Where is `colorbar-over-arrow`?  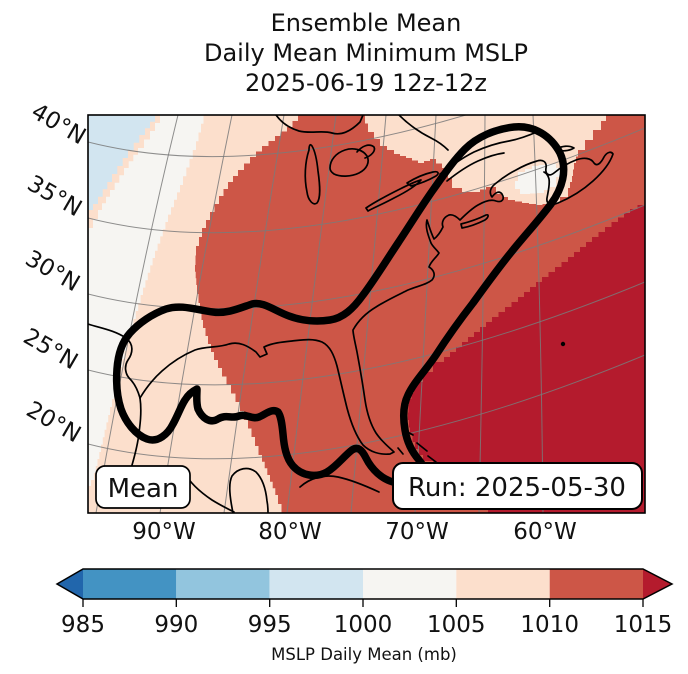 colorbar-over-arrow is located at coordinates (657, 584).